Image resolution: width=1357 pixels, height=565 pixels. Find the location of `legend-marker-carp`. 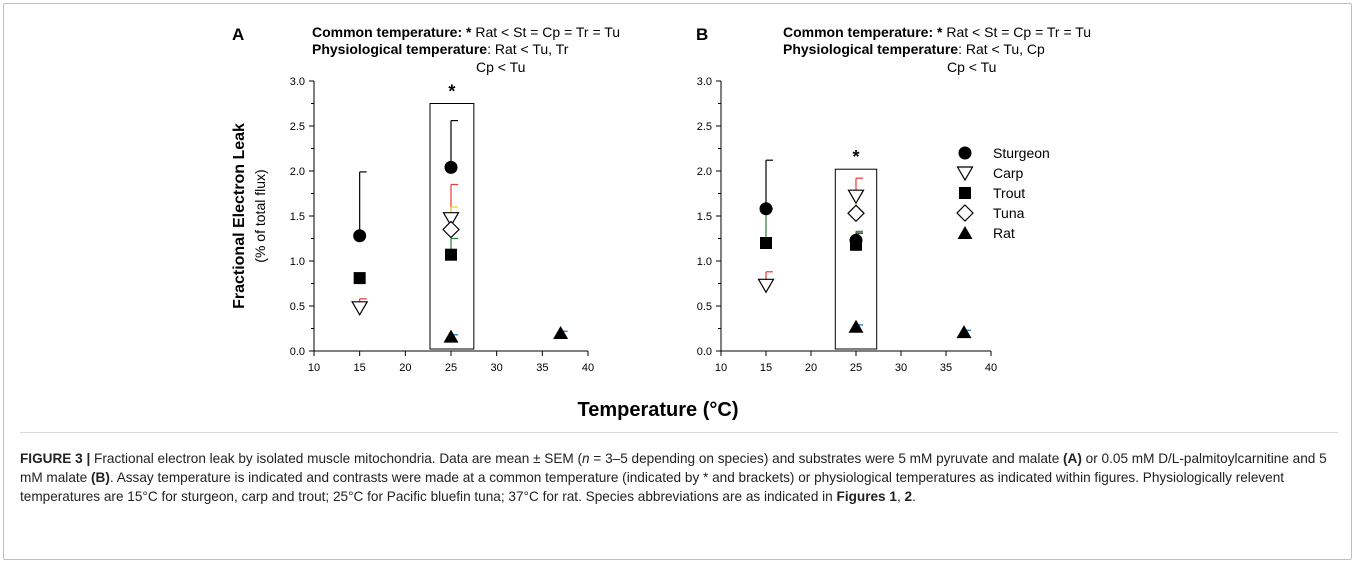

legend-marker-carp is located at coordinates (965, 174).